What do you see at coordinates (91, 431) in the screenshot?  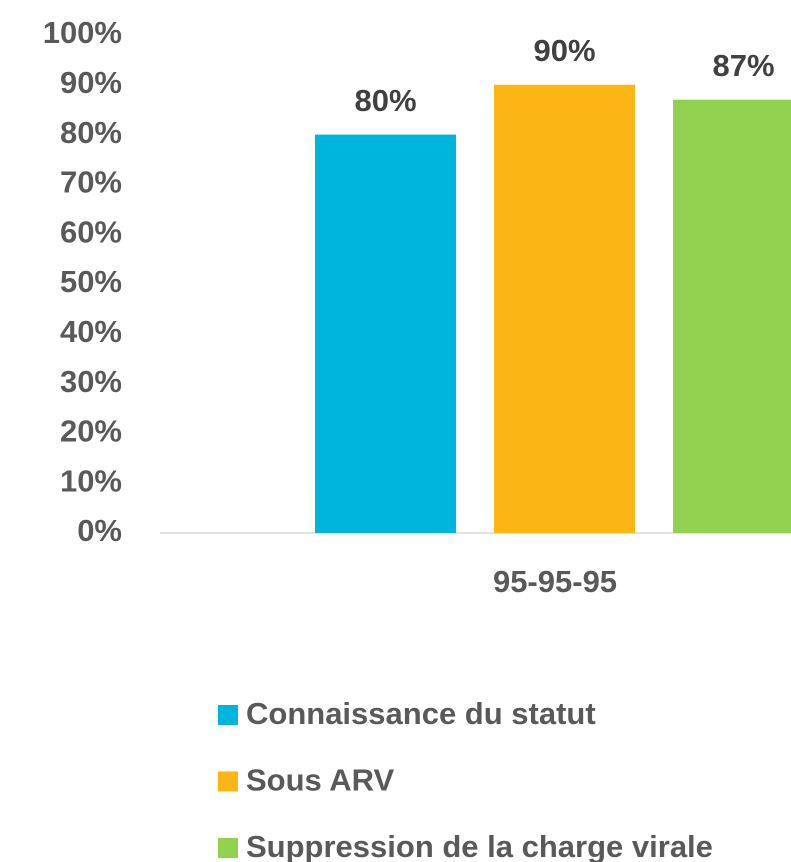 I see `y-tick-label: 20%` at bounding box center [91, 431].